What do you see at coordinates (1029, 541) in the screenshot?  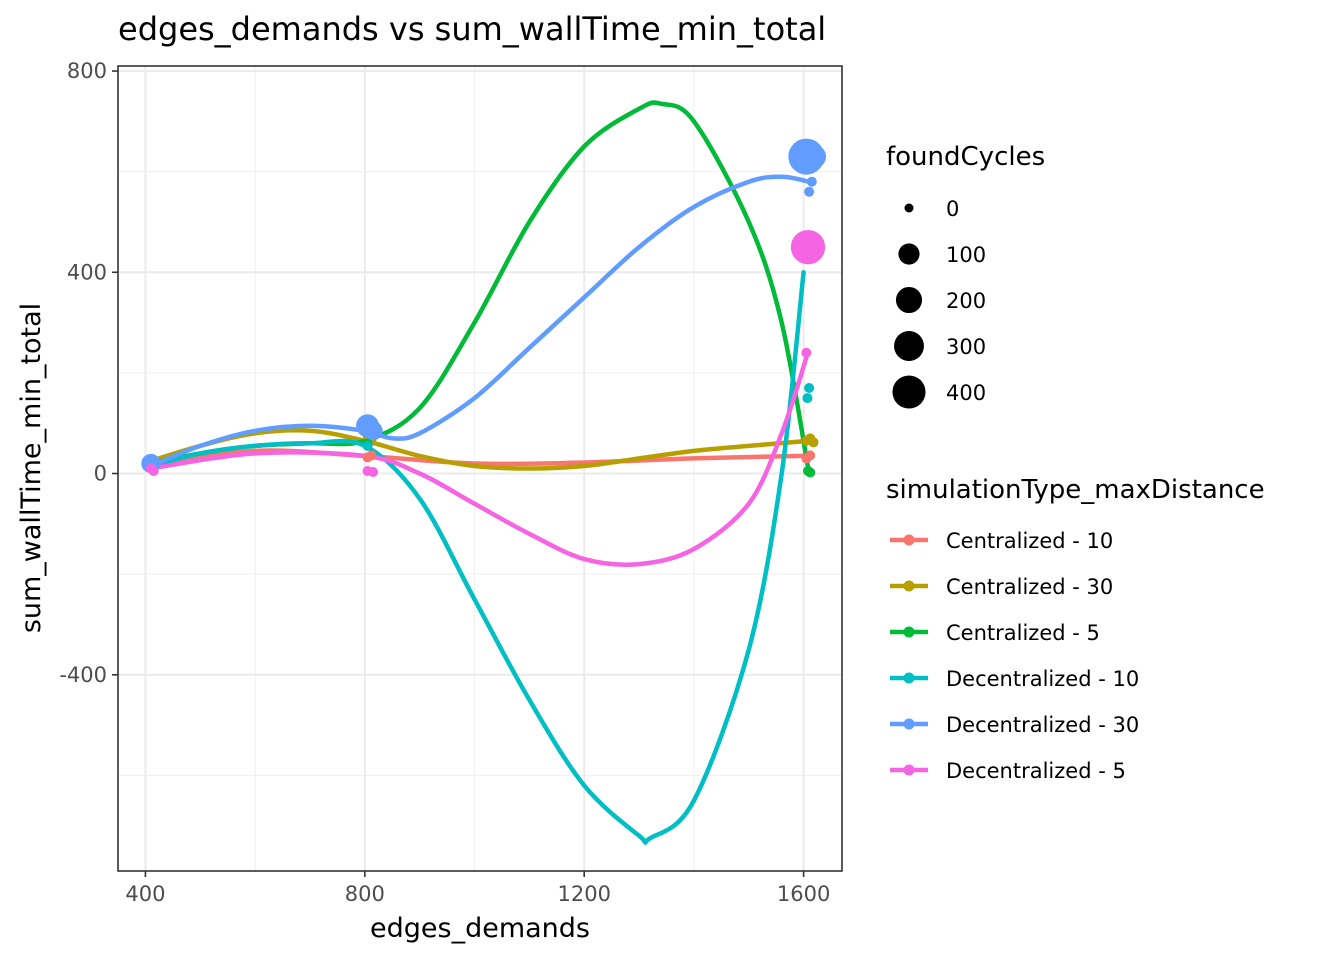 I see `color-legend-label: Centralized - 10` at bounding box center [1029, 541].